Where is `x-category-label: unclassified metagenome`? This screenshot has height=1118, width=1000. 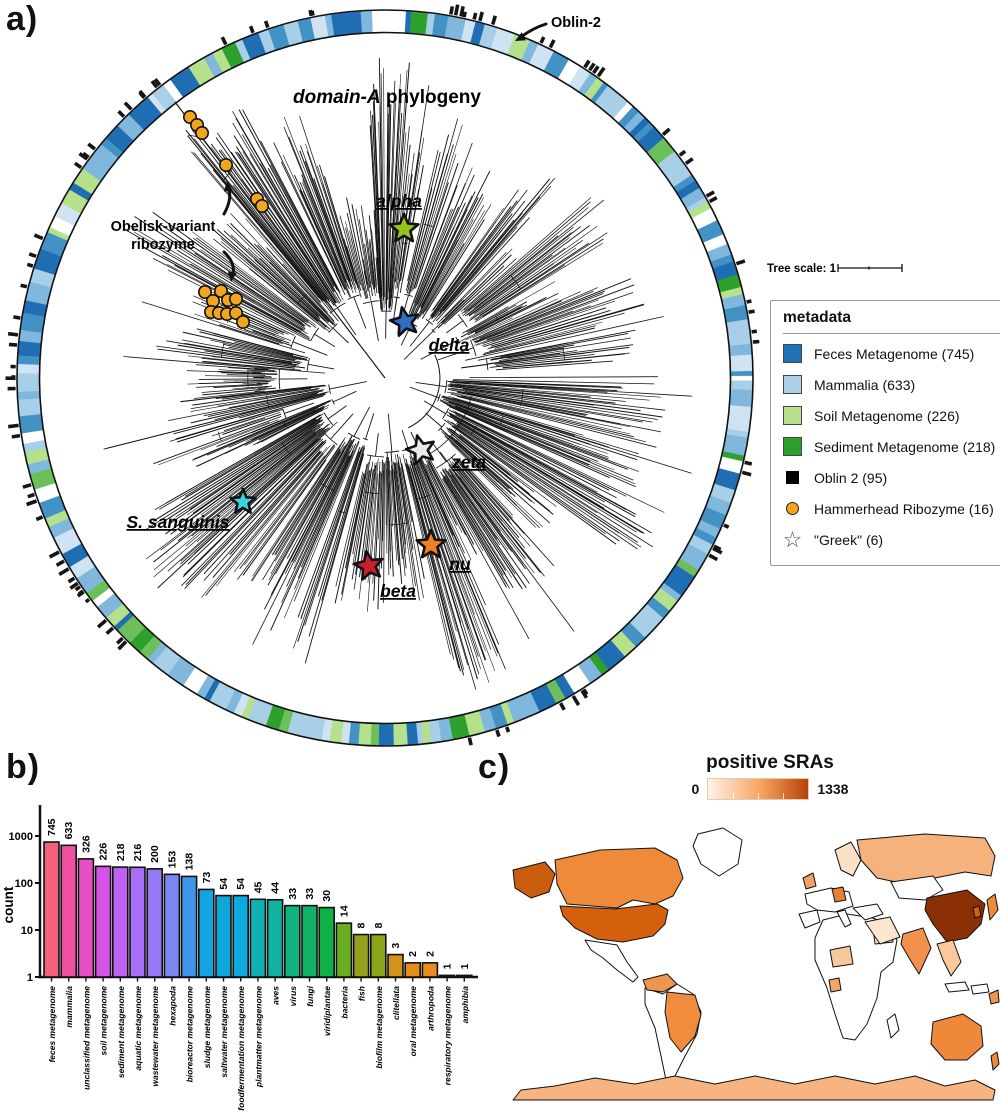
x-category-label: unclassified metagenome is located at coordinates (86, 1038).